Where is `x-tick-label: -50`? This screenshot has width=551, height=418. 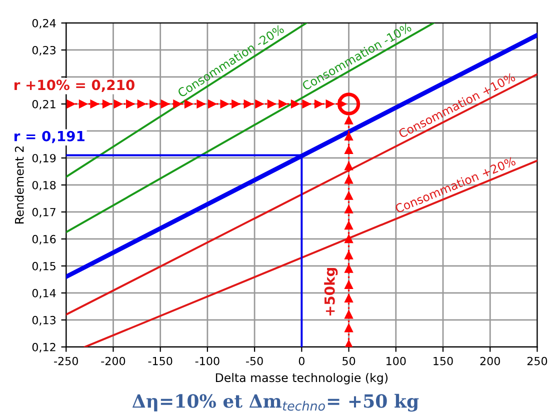 x-tick-label: -50 is located at coordinates (254, 361).